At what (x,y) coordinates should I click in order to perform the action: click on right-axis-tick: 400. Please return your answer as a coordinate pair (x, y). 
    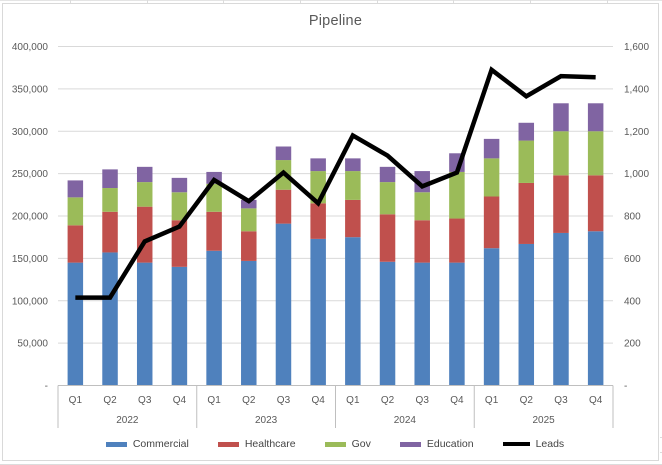
    Looking at the image, I should click on (632, 301).